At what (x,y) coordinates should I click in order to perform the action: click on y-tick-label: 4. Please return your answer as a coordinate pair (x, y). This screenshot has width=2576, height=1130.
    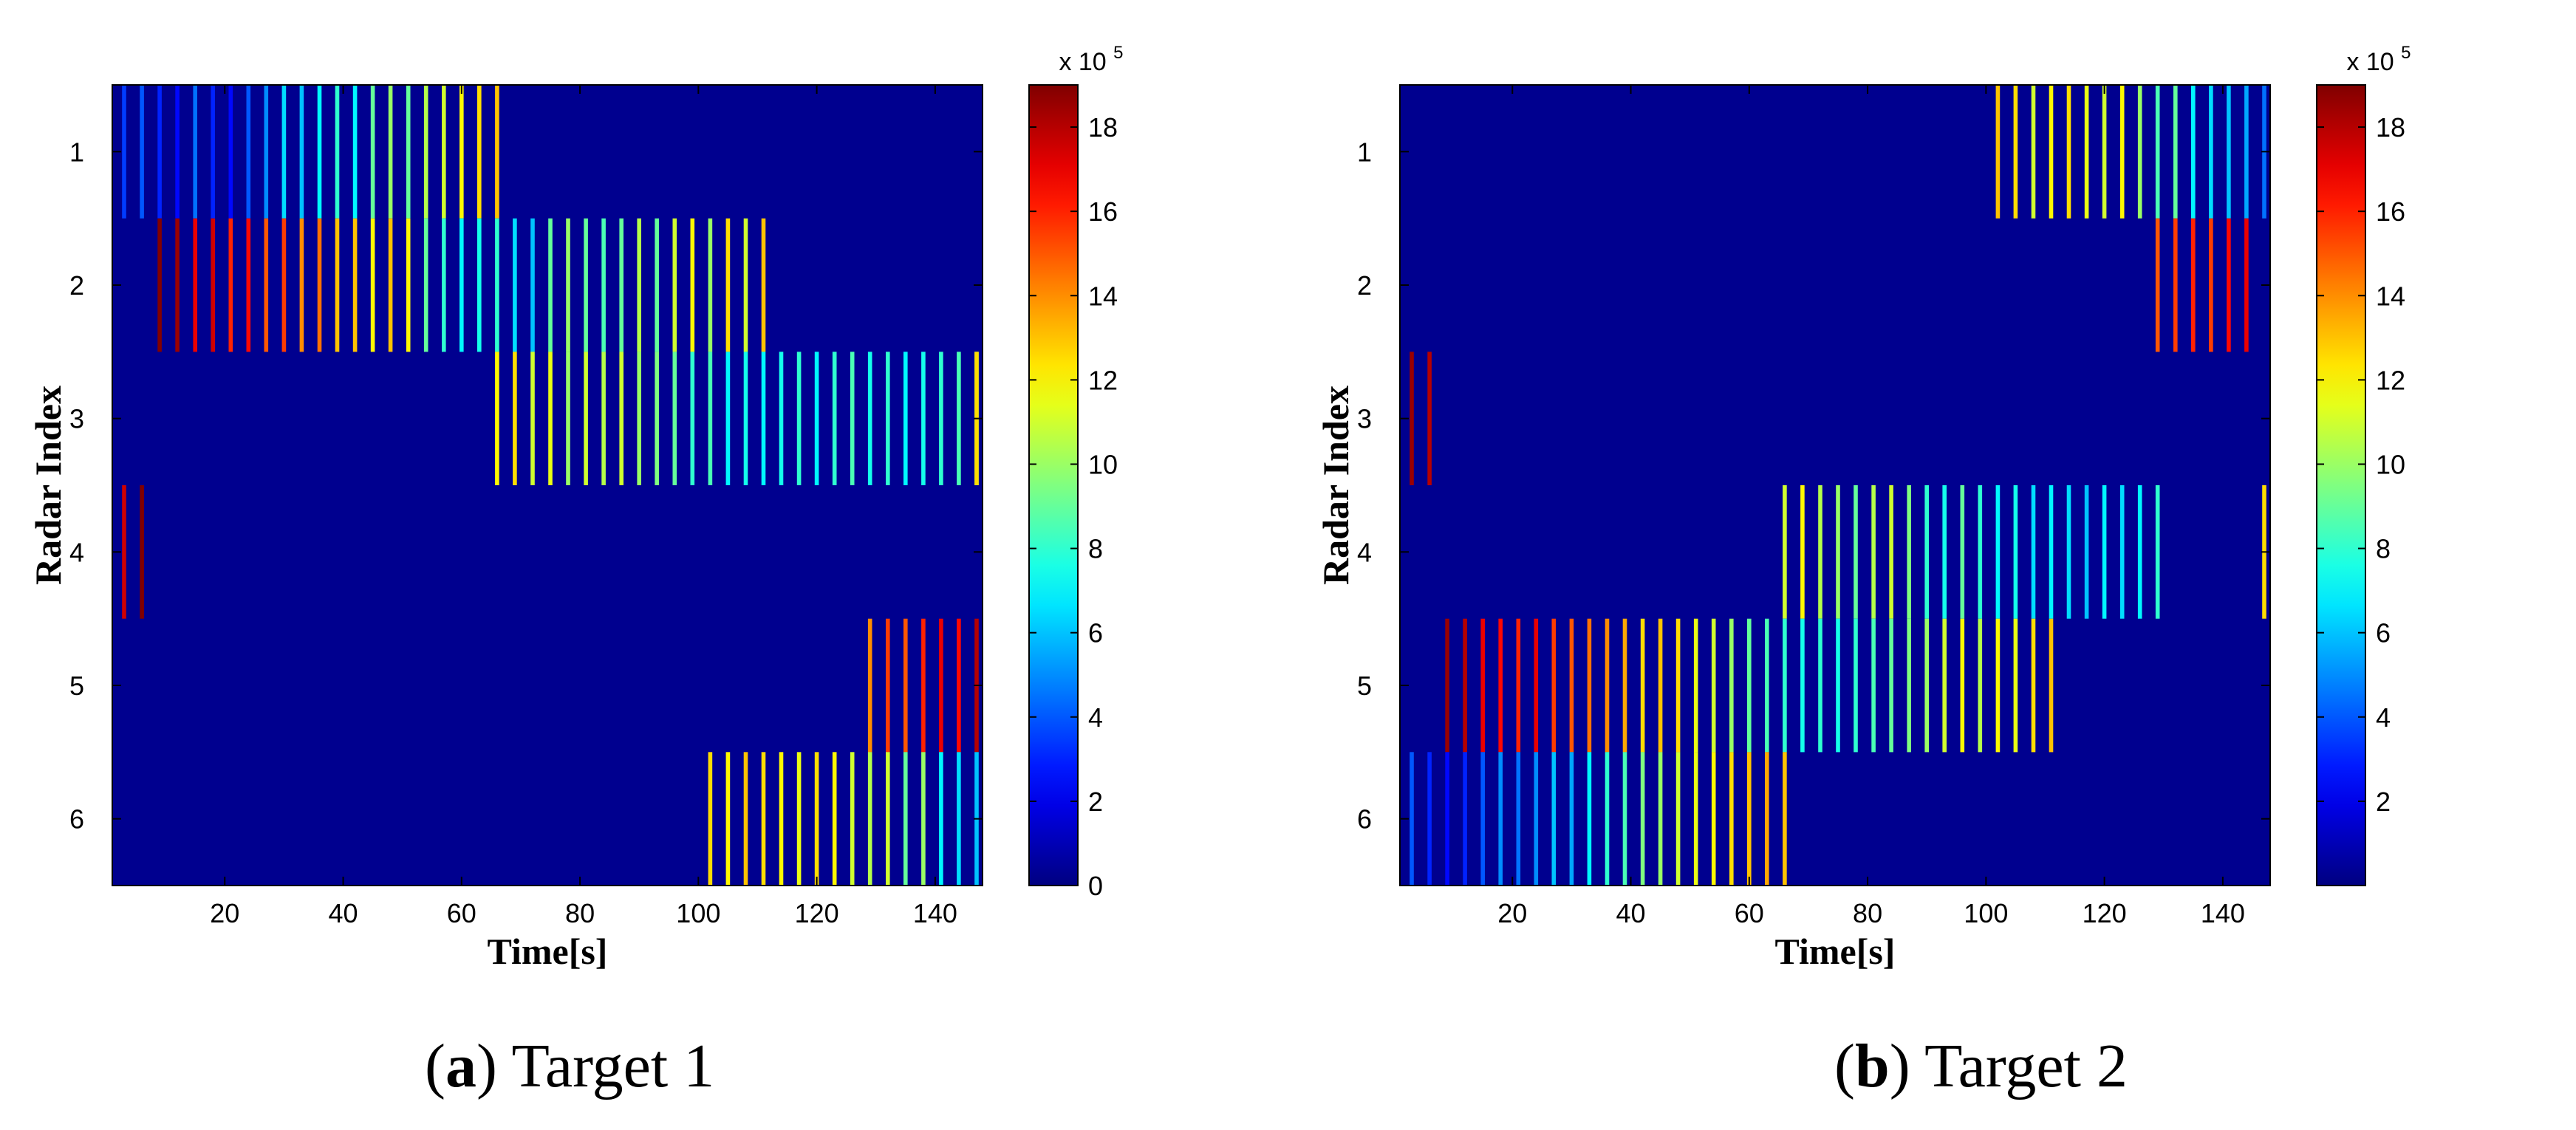
    Looking at the image, I should click on (1364, 552).